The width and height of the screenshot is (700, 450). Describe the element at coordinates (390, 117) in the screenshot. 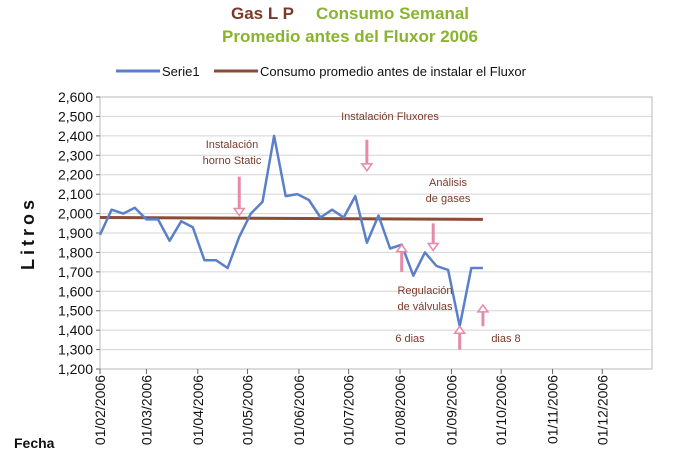

I see `annotation-label: Instalación Fluxores` at that location.